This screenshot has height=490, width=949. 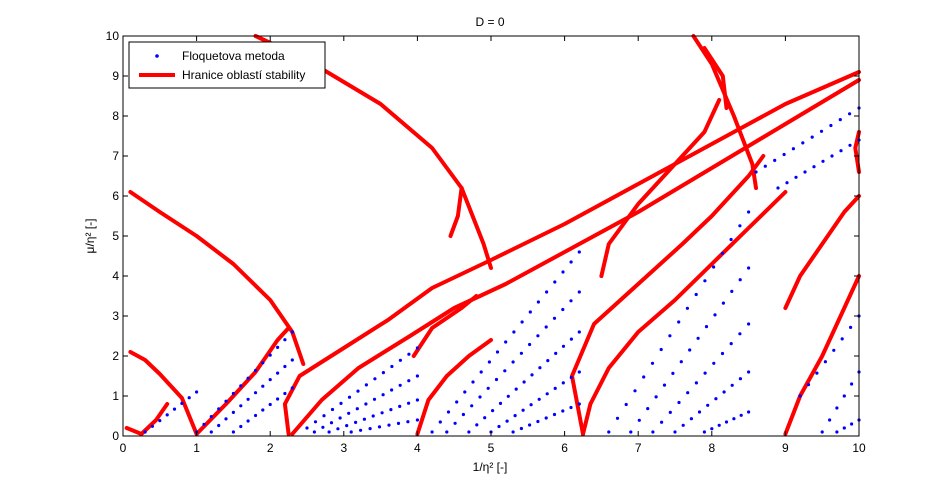 What do you see at coordinates (115, 76) in the screenshot?
I see `y-tick-label: 9` at bounding box center [115, 76].